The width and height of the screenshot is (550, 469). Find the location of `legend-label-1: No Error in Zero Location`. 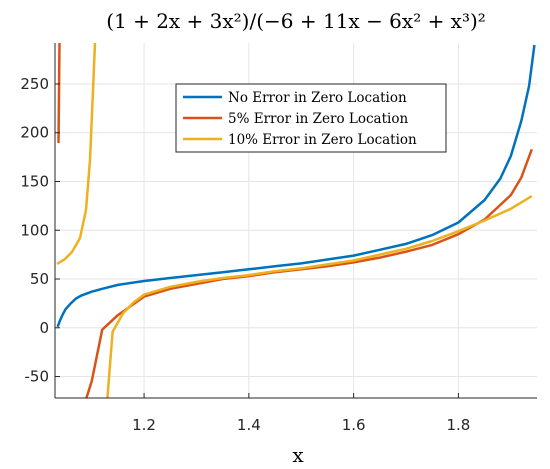

legend-label-1: No Error in Zero Location is located at coordinates (317, 98).